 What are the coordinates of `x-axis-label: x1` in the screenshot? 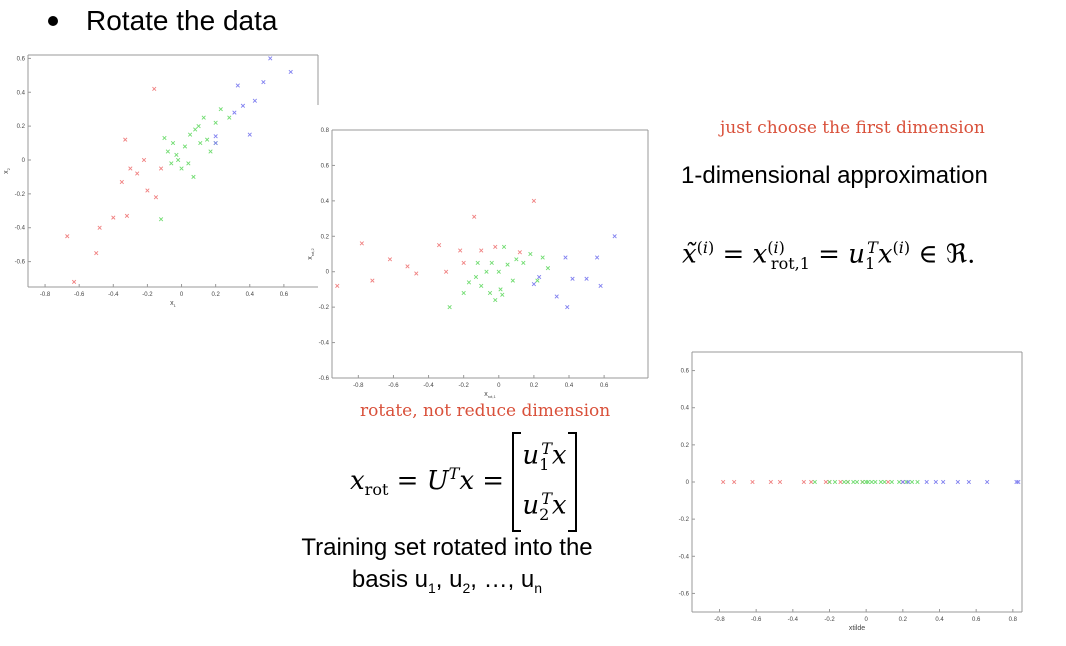 It's located at (173, 304).